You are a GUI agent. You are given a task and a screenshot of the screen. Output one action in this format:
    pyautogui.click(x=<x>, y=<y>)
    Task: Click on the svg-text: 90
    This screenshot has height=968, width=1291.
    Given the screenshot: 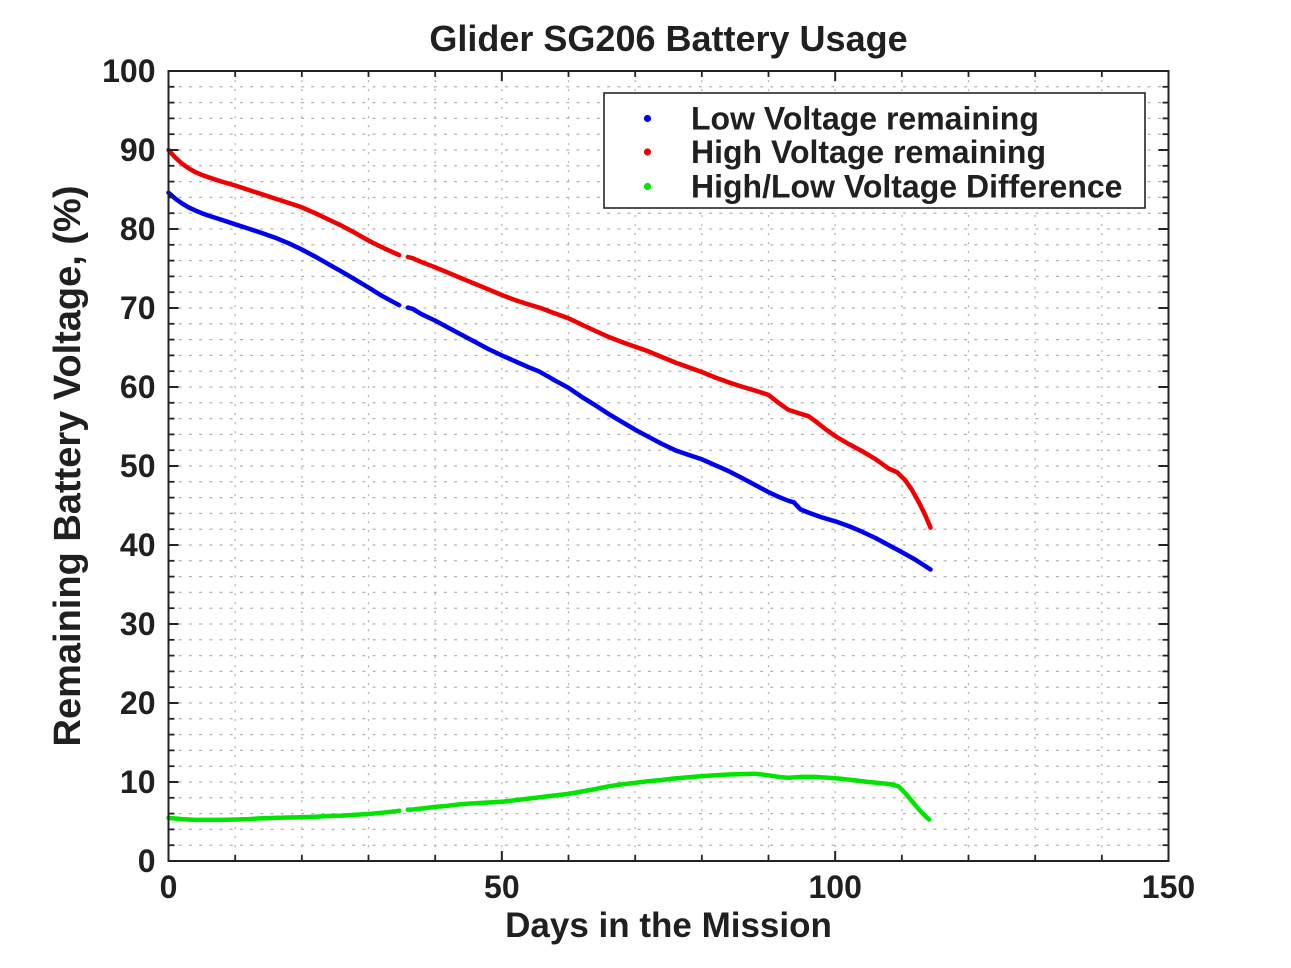 What is the action you would take?
    pyautogui.click(x=138, y=150)
    